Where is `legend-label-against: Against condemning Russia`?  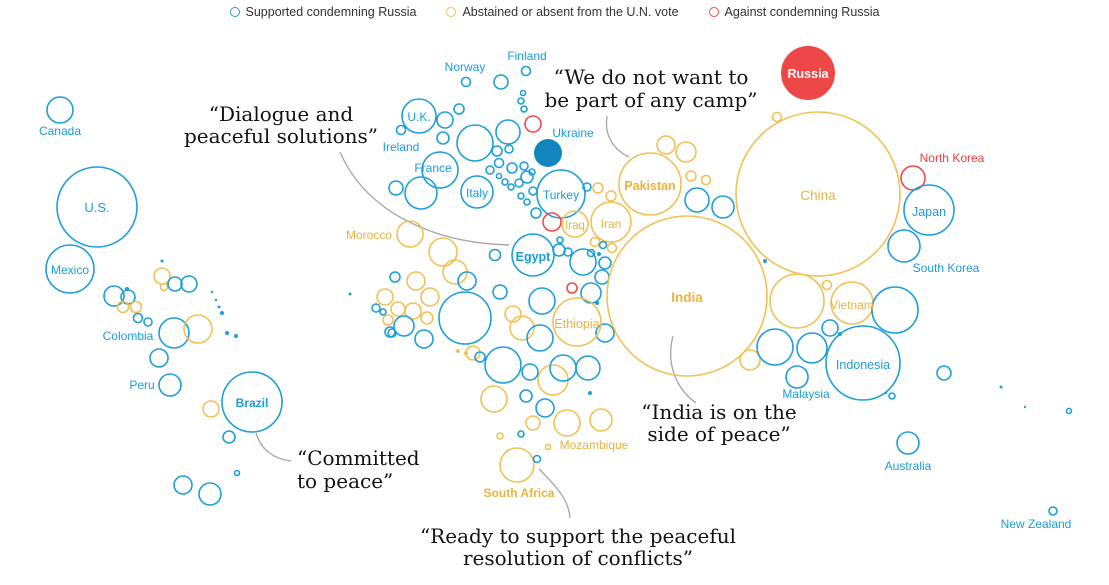 legend-label-against: Against condemning Russia is located at coordinates (802, 12).